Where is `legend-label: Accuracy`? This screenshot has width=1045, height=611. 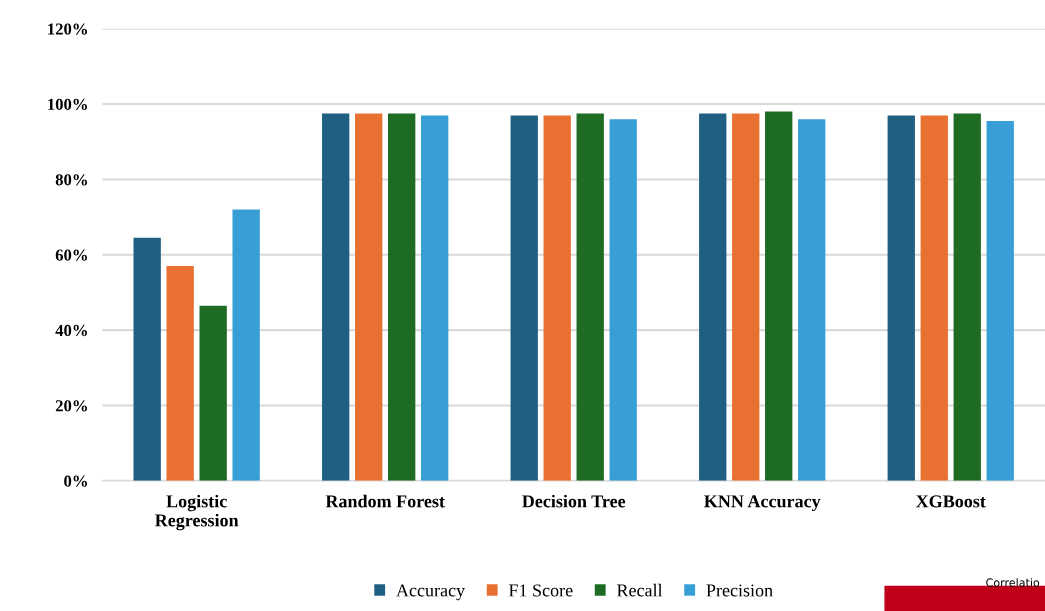 legend-label: Accuracy is located at coordinates (431, 592).